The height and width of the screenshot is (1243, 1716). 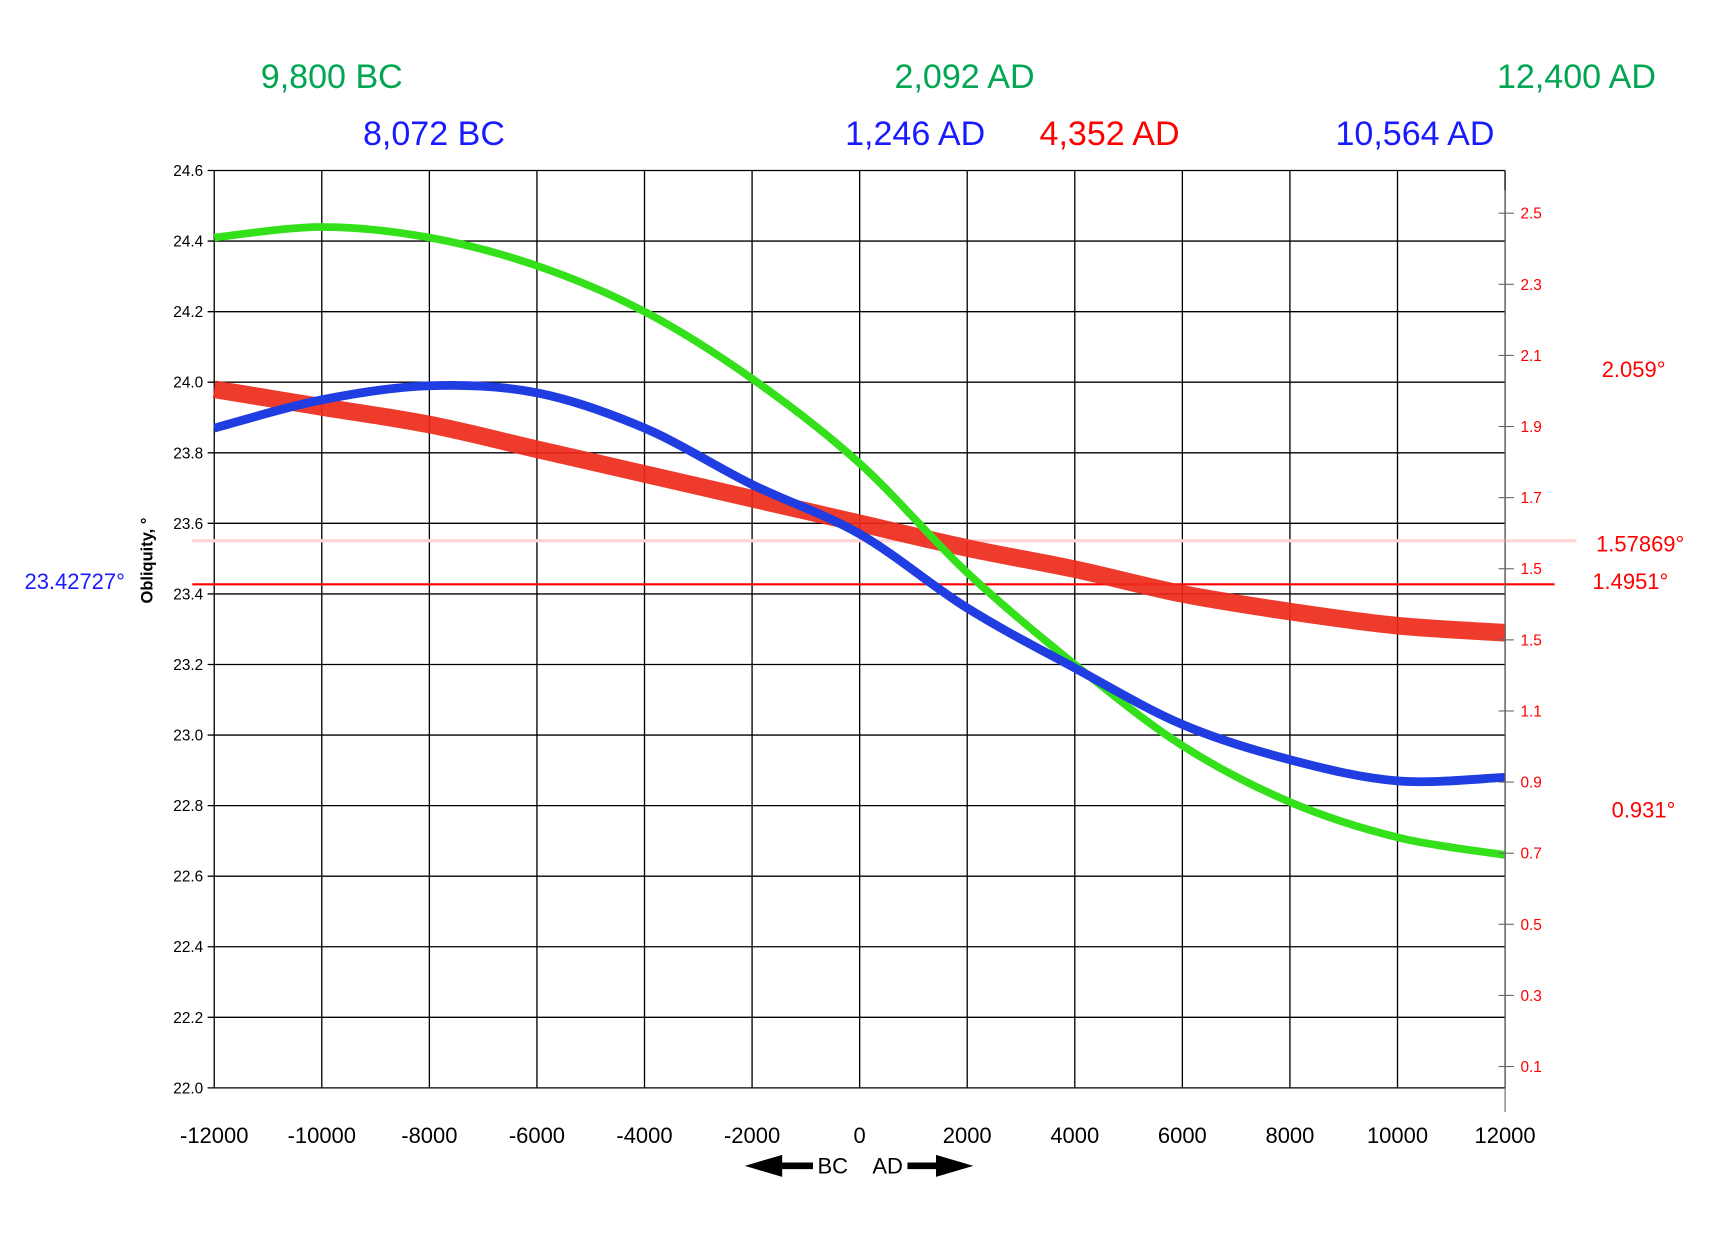 I want to click on x-tick-label: -6000, so click(x=537, y=1135).